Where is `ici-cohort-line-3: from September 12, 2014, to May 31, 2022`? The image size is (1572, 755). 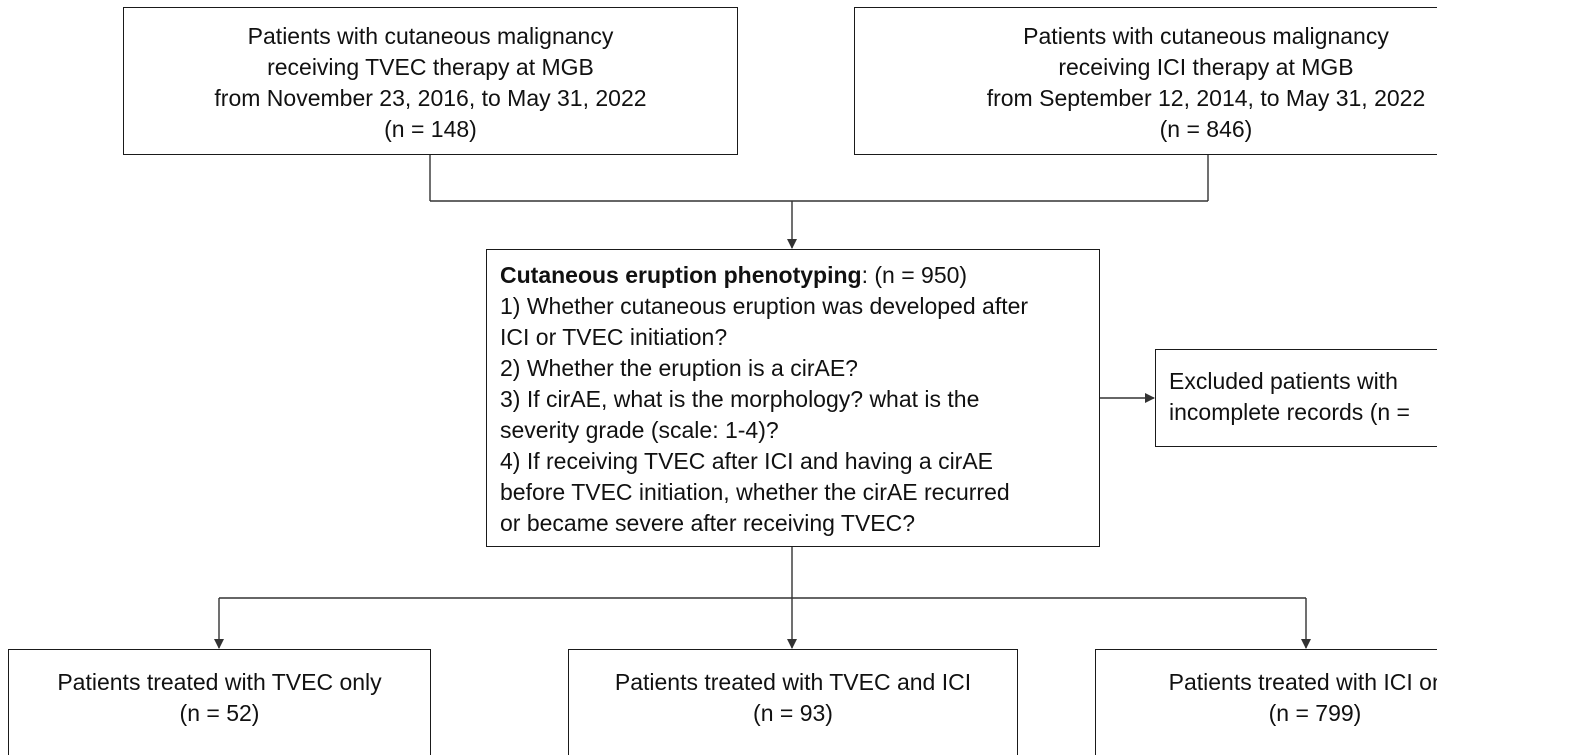 ici-cohort-line-3: from September 12, 2014, to May 31, 2022 is located at coordinates (1206, 98).